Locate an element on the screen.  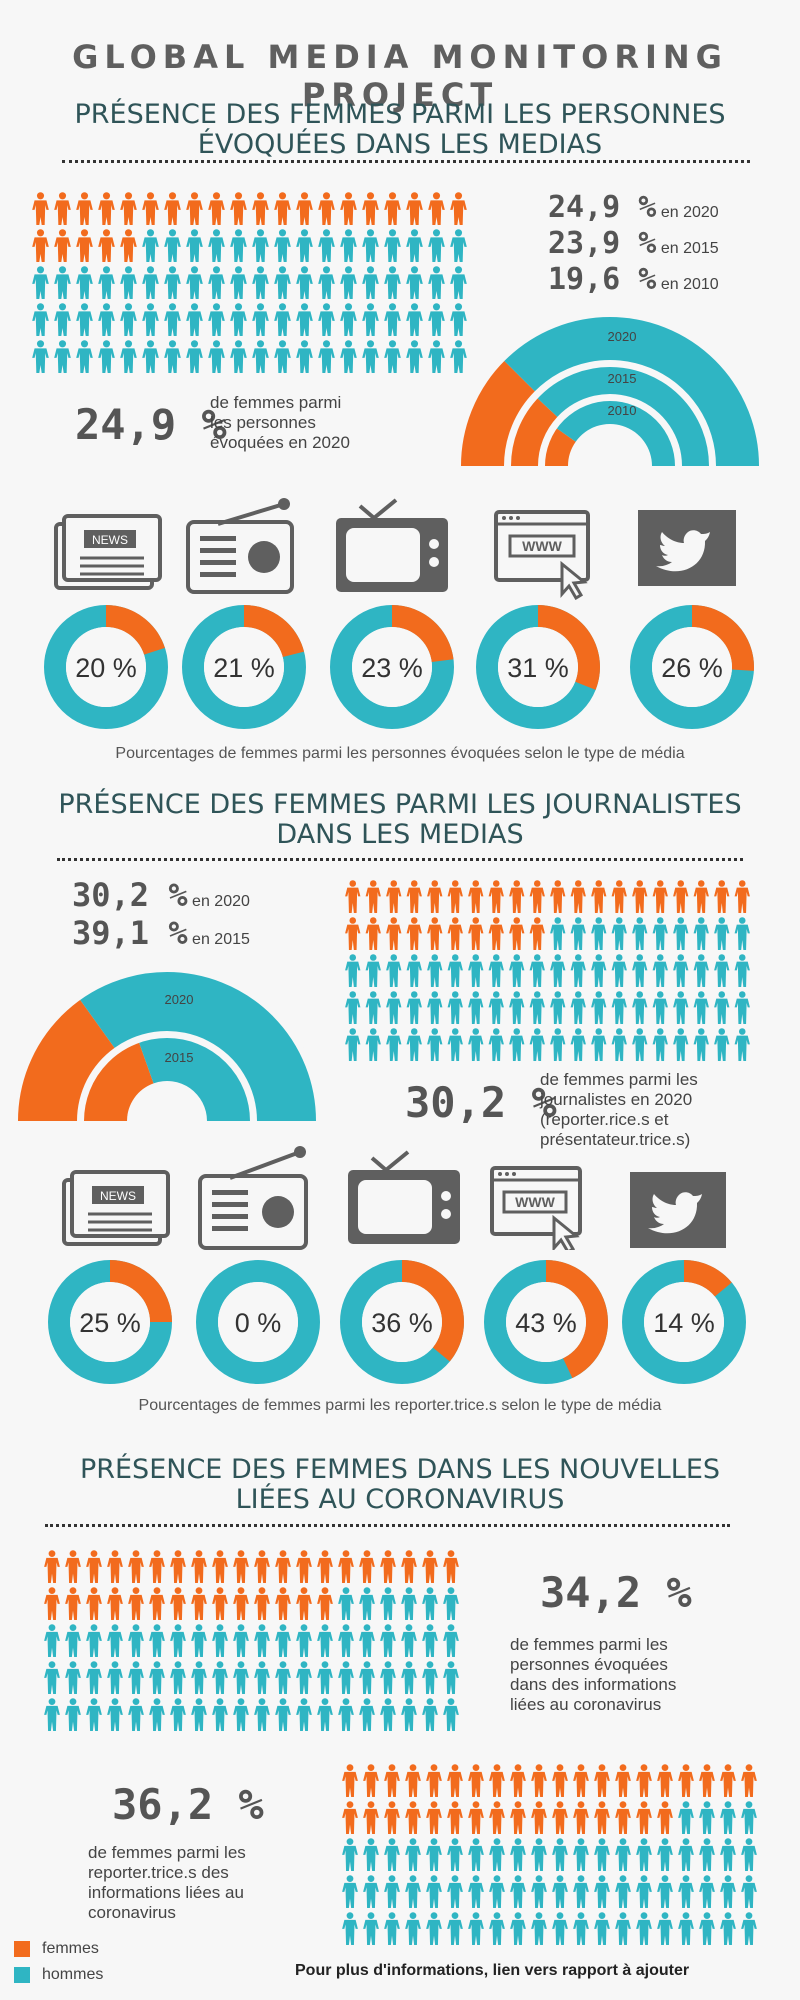
arc-label-2010: 2010 is located at coordinates (622, 410).